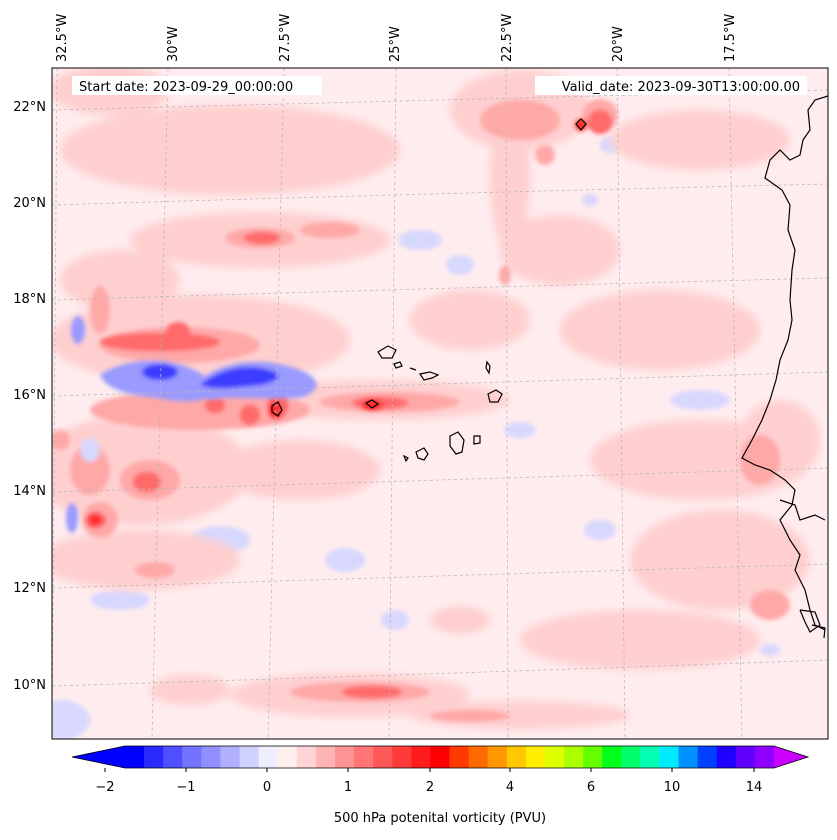  I want to click on island-brava, so click(405, 458).